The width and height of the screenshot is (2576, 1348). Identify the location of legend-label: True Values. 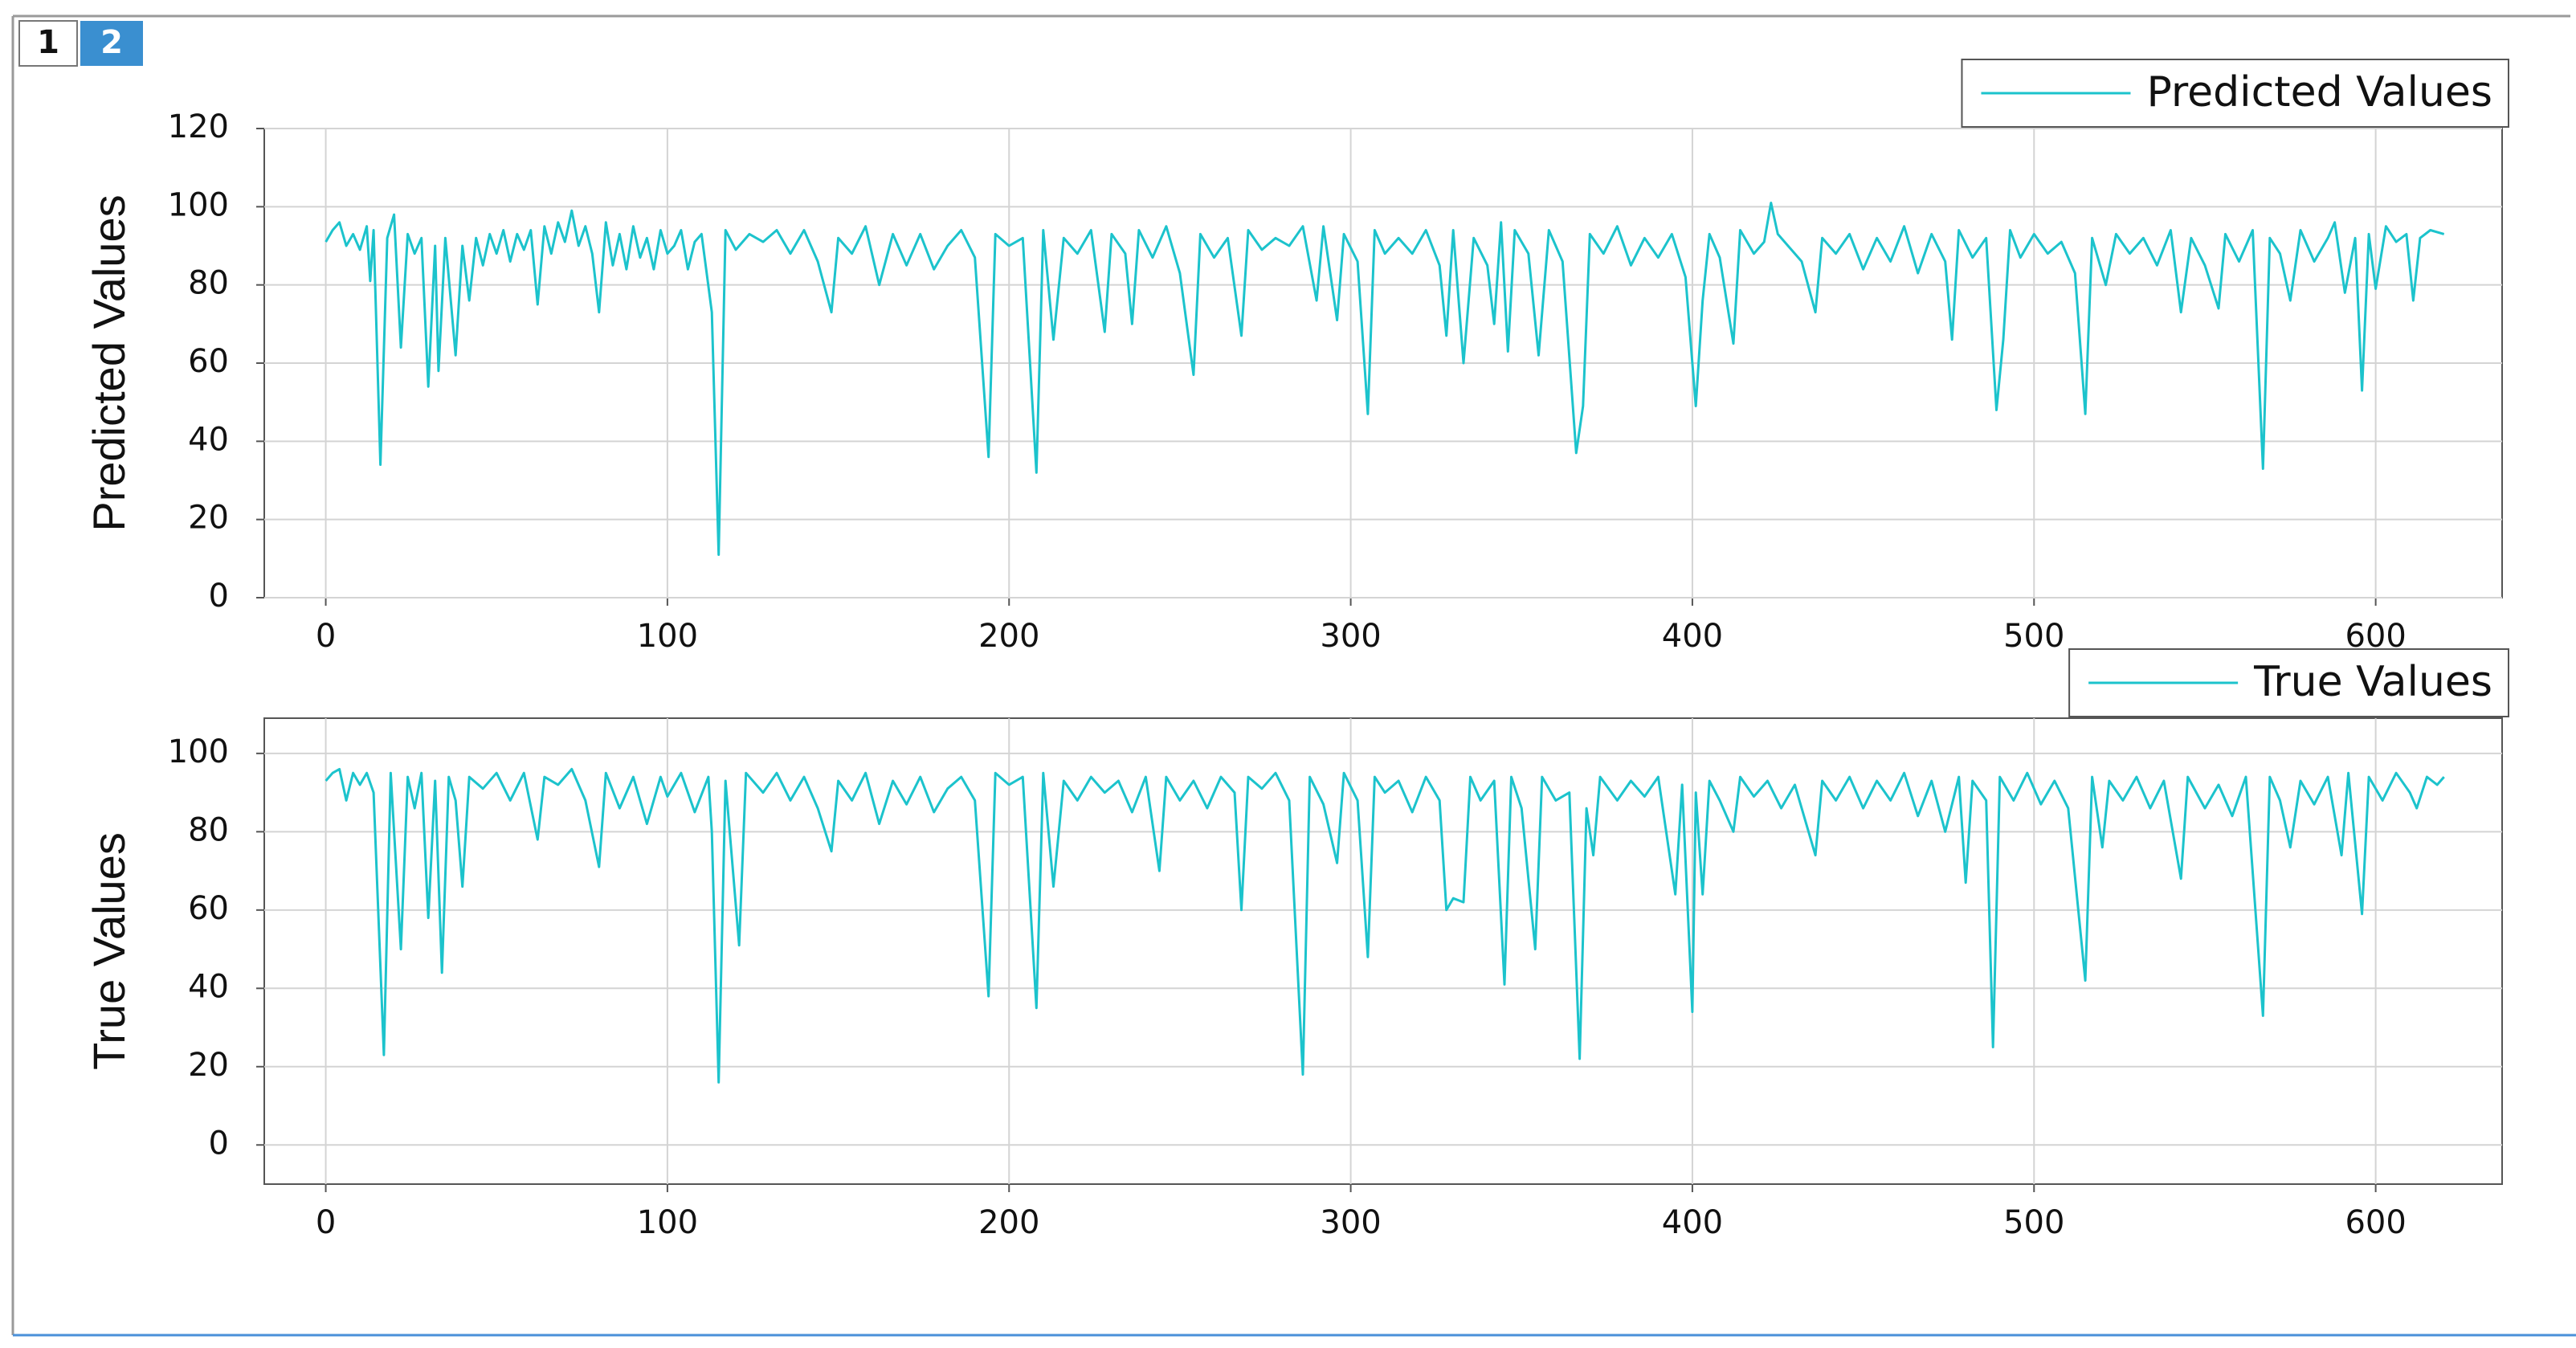
(2372, 682).